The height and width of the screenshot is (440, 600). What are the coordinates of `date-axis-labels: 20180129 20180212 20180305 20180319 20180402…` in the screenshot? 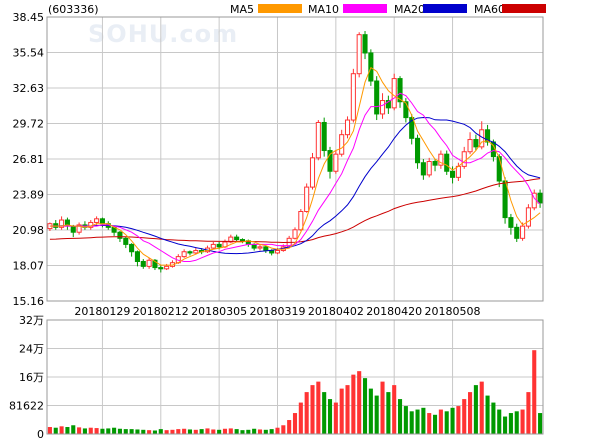 It's located at (277, 311).